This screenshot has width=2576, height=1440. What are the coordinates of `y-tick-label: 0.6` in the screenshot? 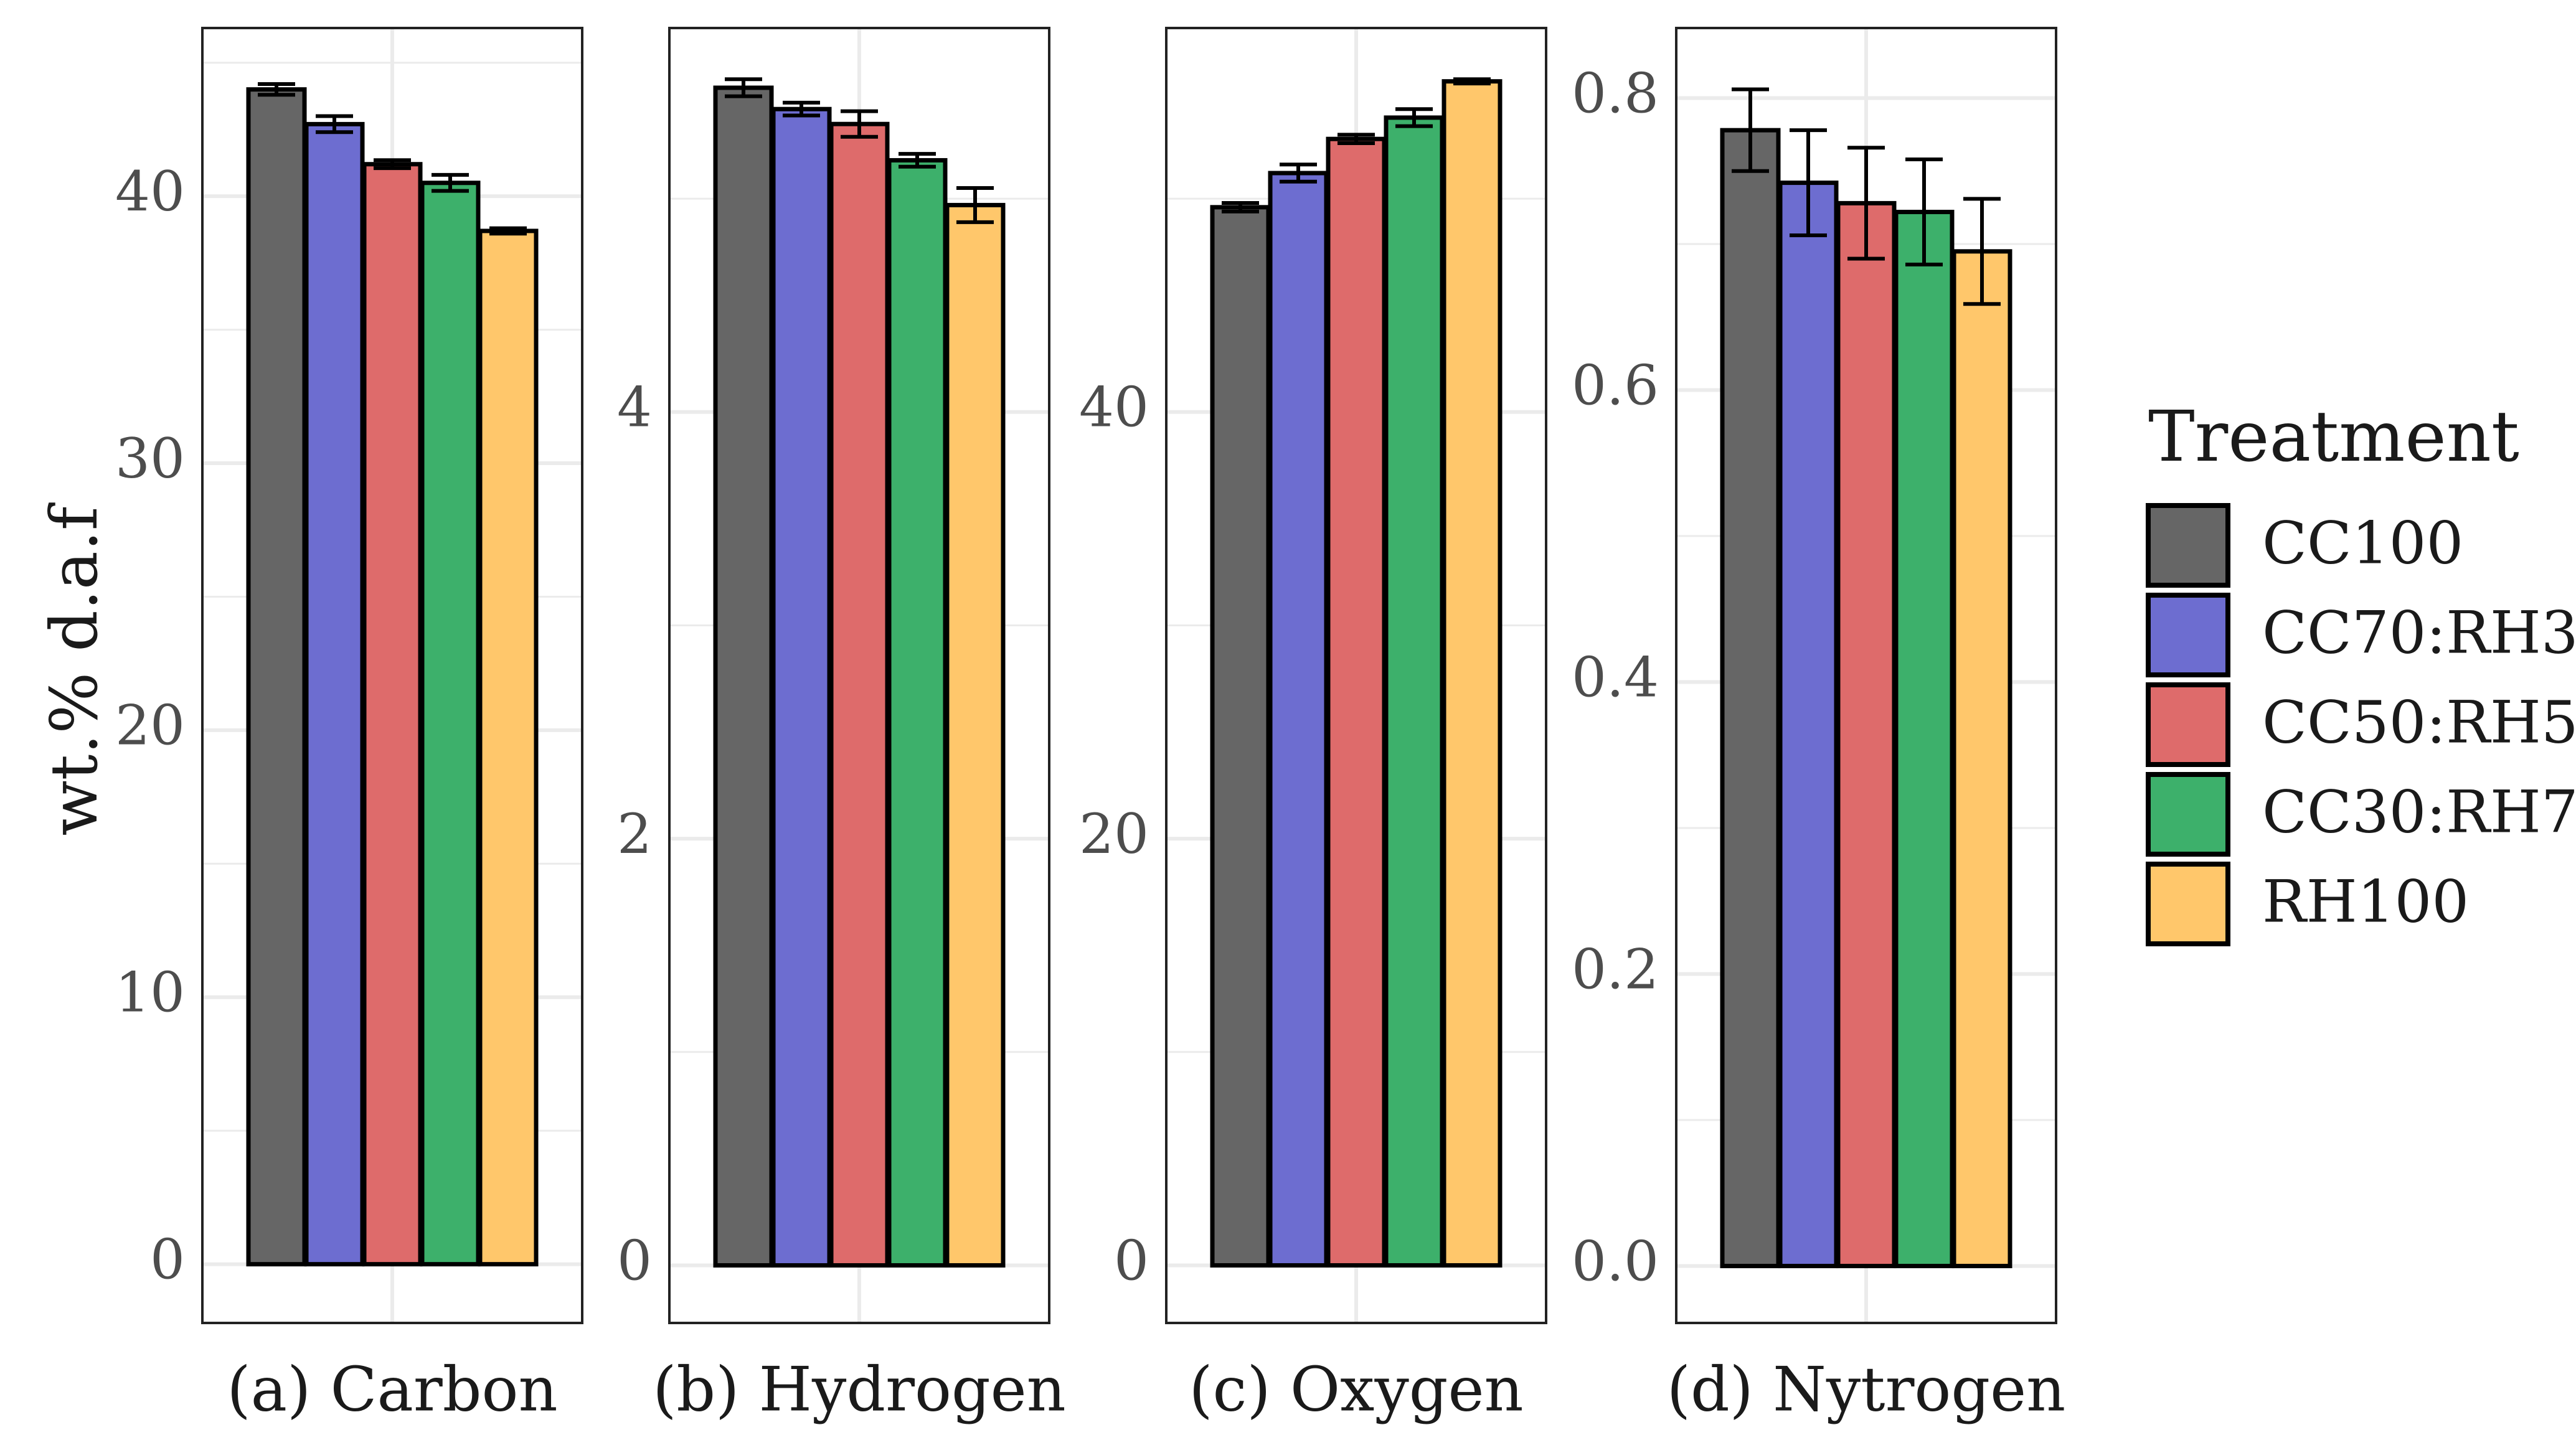 It's located at (1615, 385).